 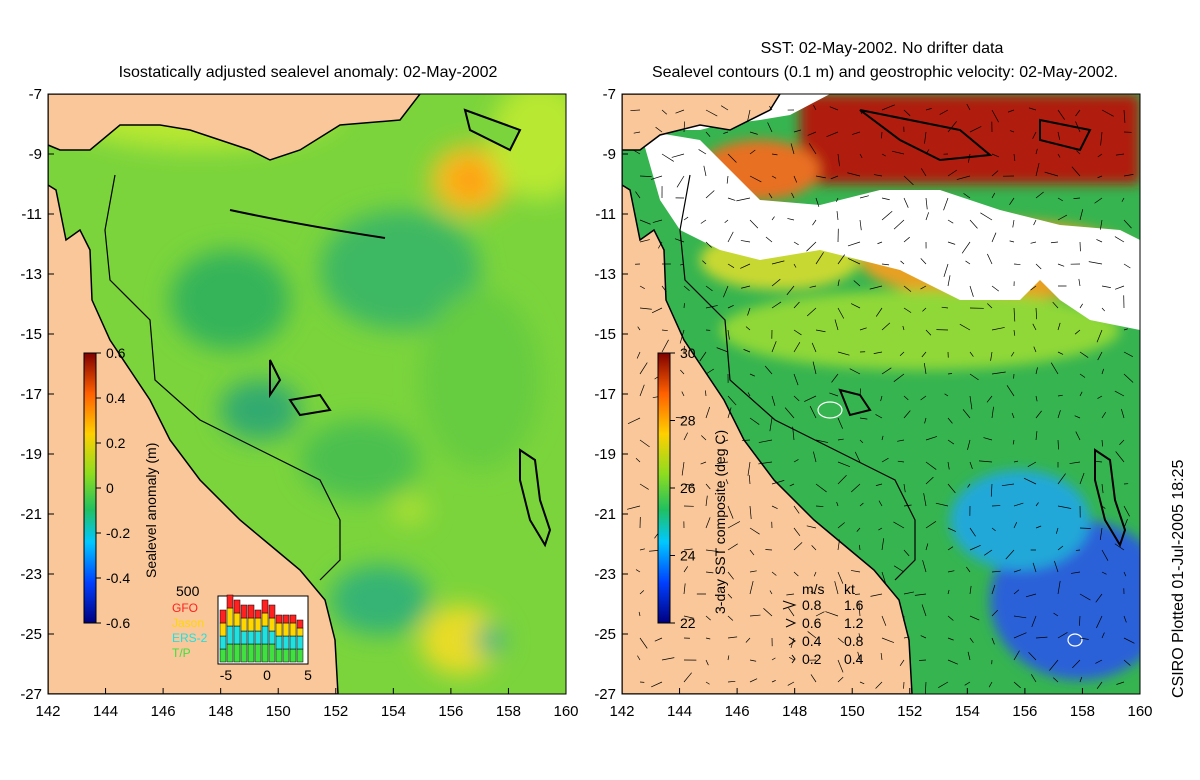 What do you see at coordinates (854, 641) in the screenshot?
I see `velocity-key-kt: 0.8` at bounding box center [854, 641].